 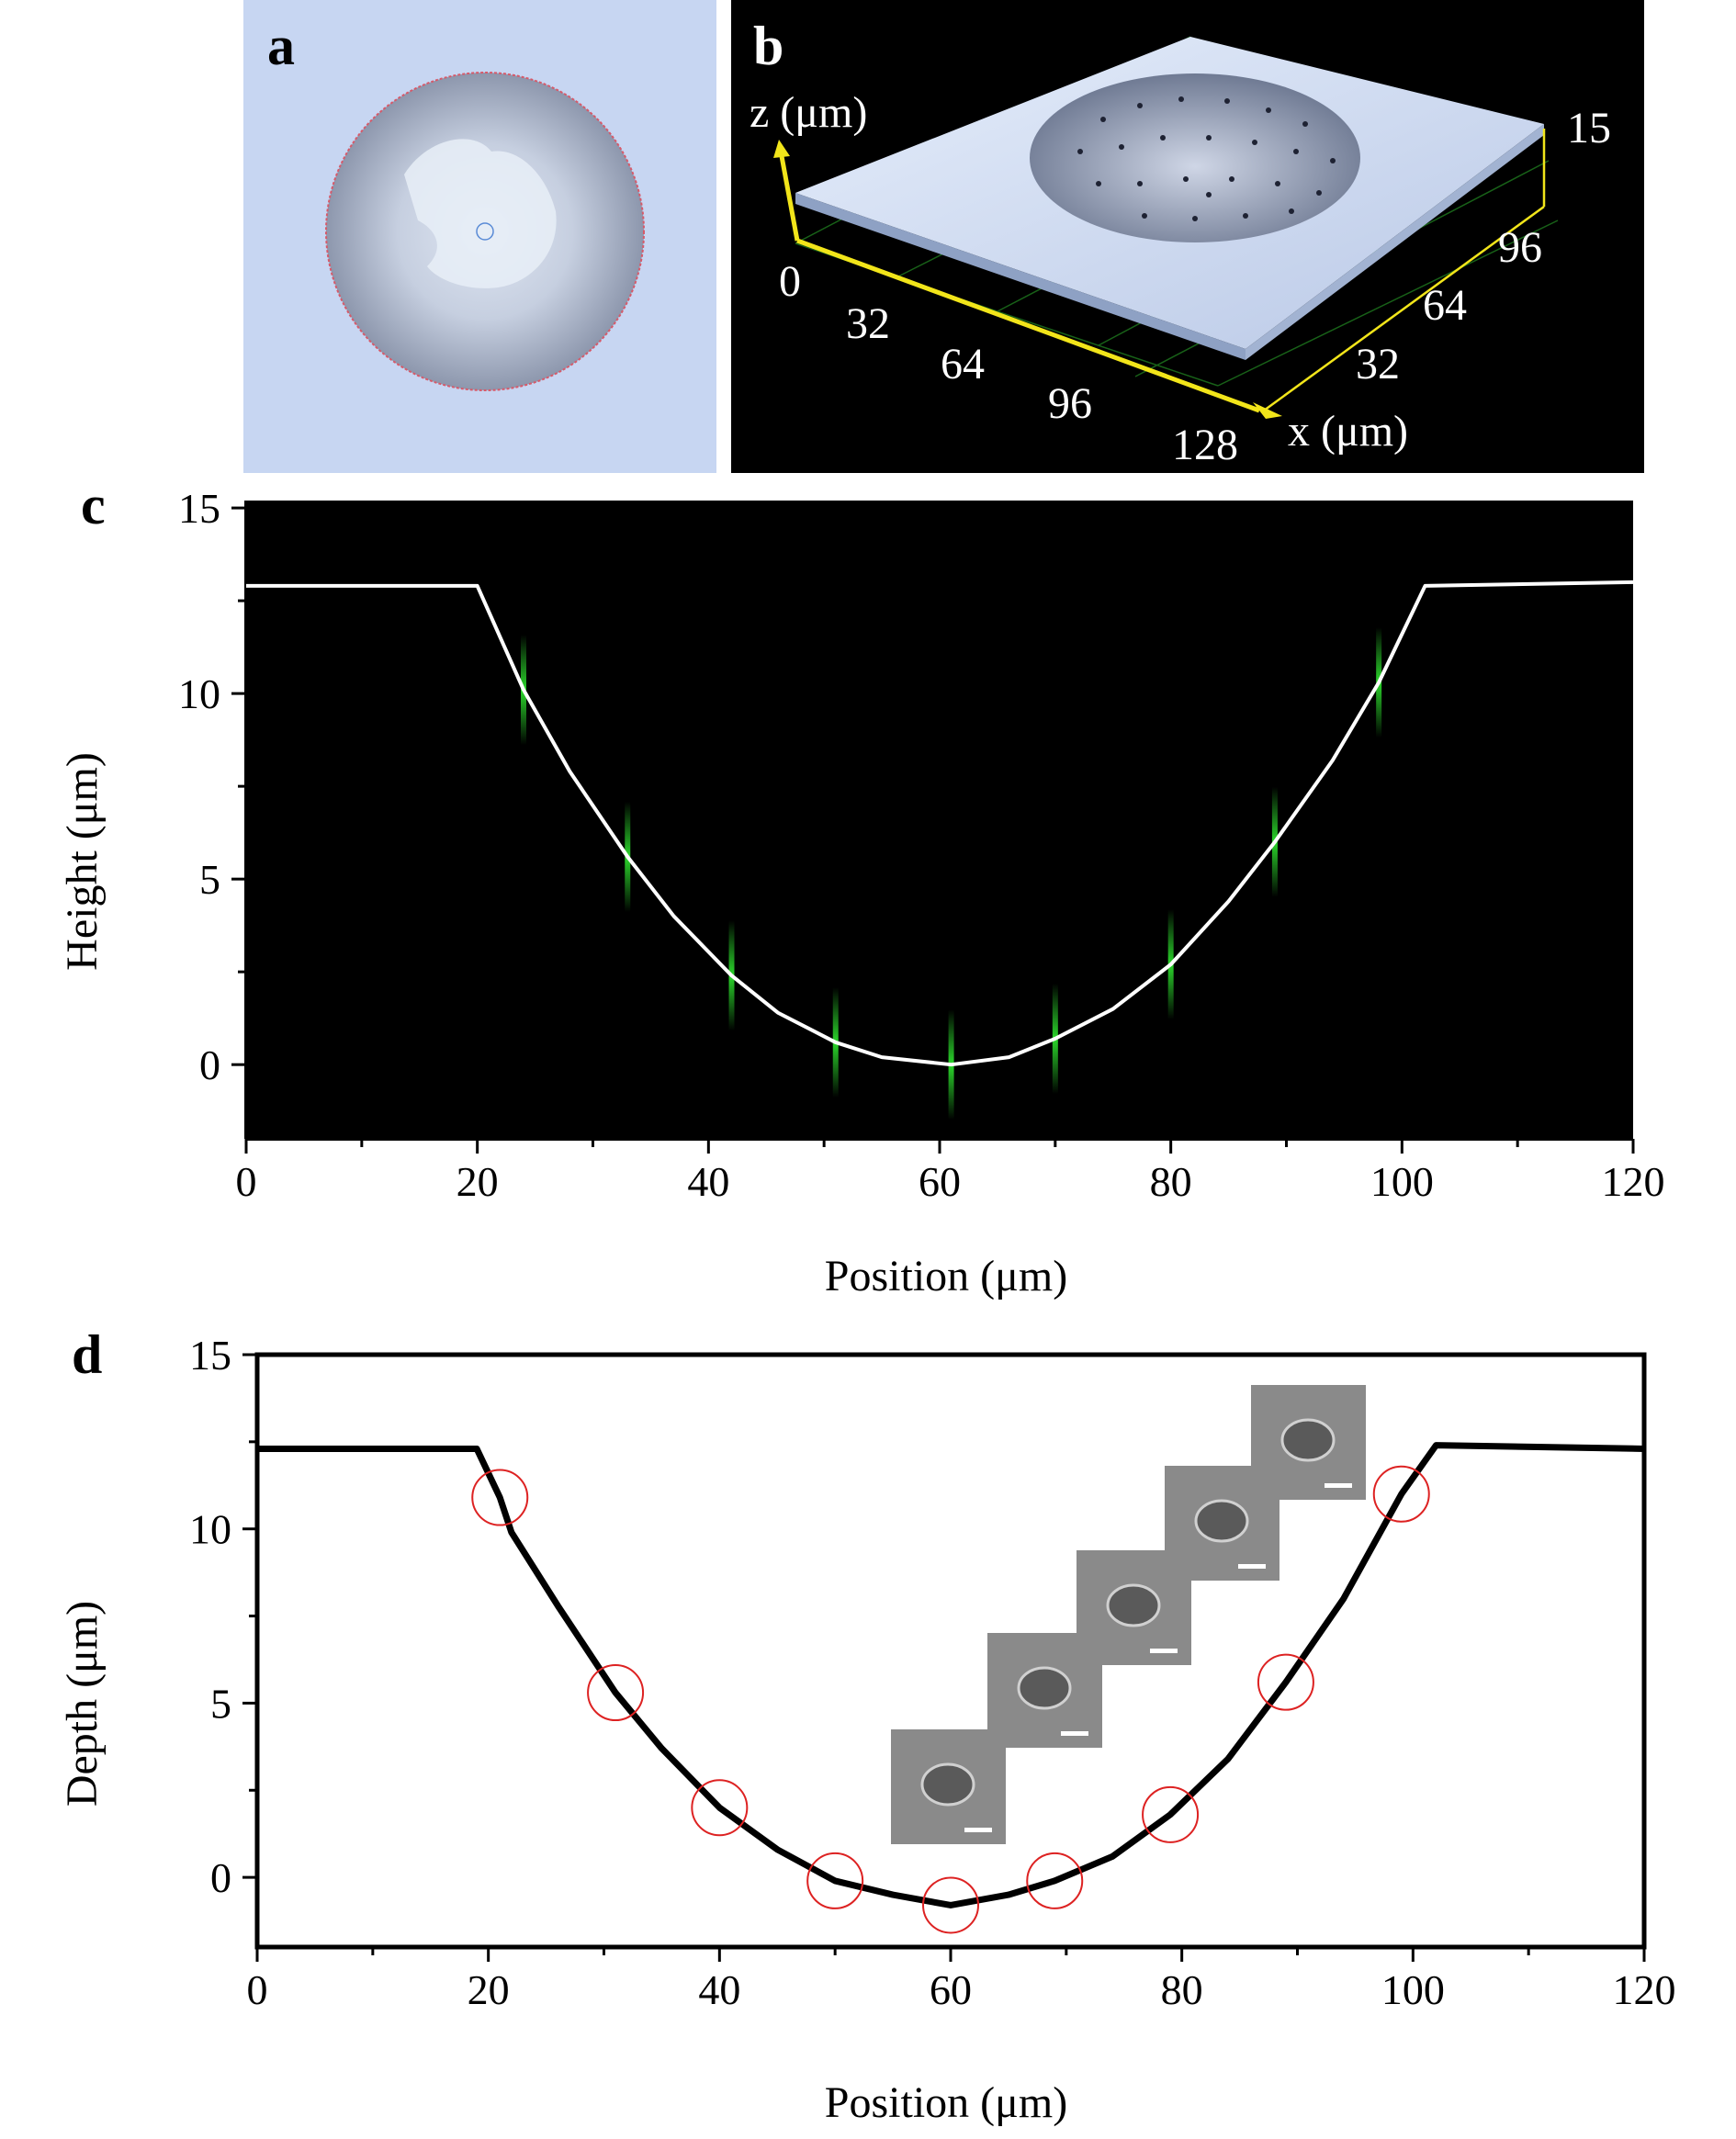 What do you see at coordinates (209, 1064) in the screenshot?
I see `chart-c-y-tick-label-0: 0` at bounding box center [209, 1064].